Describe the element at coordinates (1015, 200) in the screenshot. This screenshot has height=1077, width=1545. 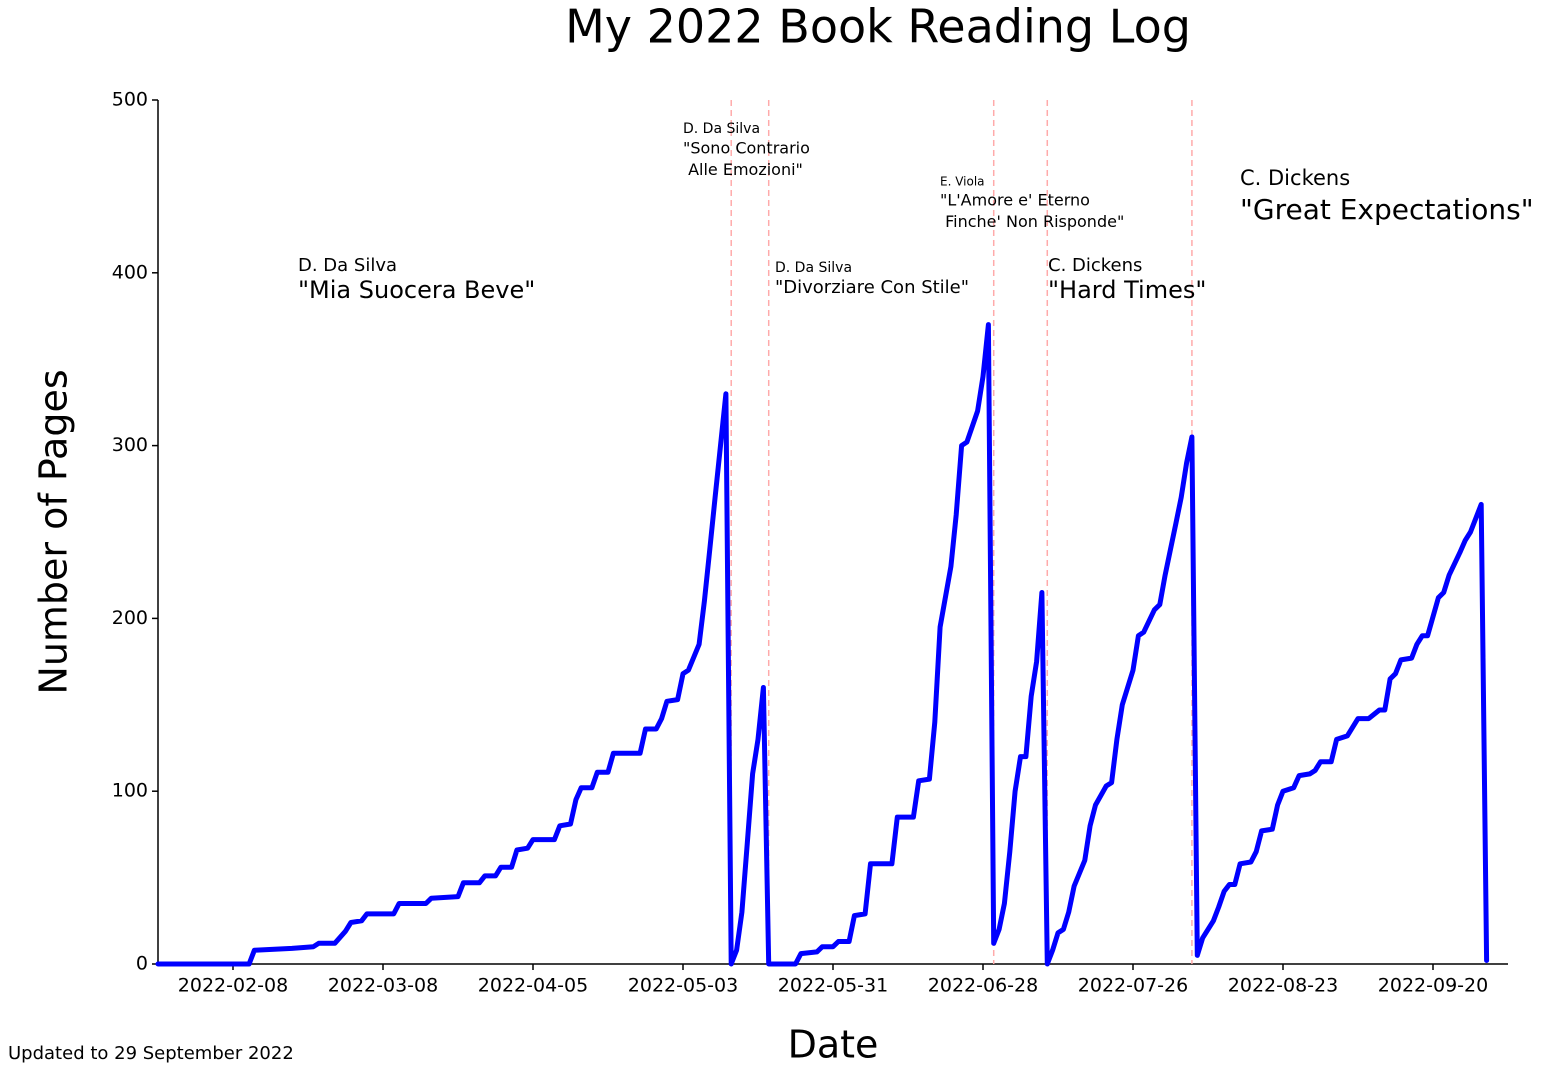
I see `annotation-title: "L'Amore e' Eterno` at that location.